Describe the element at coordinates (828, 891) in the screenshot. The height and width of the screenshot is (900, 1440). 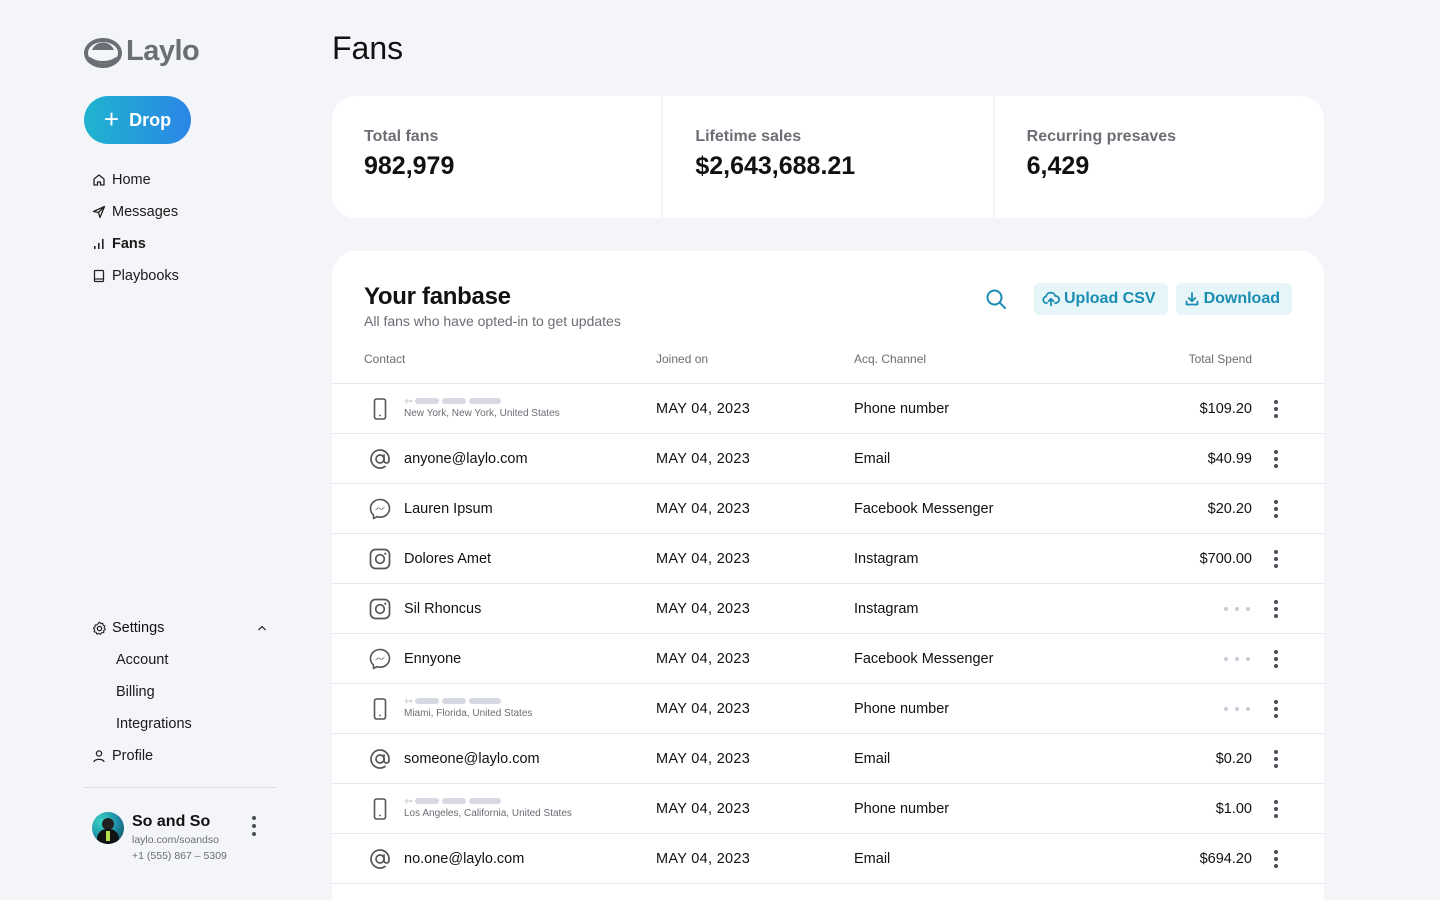
I see `table-row` at that location.